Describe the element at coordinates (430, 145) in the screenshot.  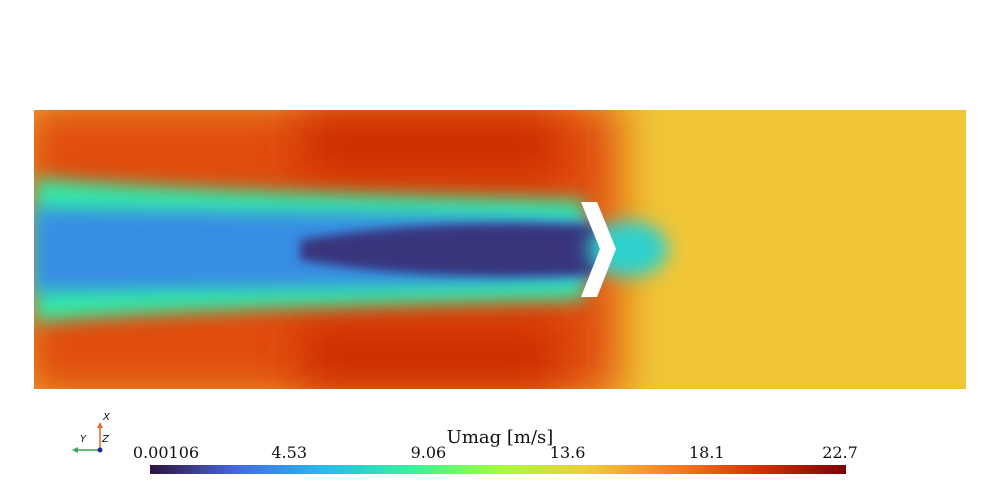
I see `peak-velocity-upper` at that location.